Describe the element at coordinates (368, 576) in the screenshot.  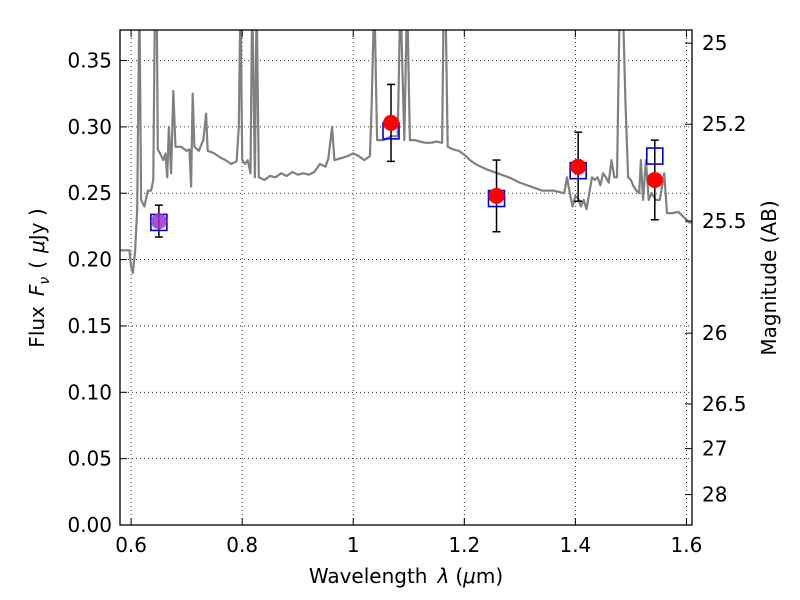
I see `x-axis-label-text: Wavelength` at that location.